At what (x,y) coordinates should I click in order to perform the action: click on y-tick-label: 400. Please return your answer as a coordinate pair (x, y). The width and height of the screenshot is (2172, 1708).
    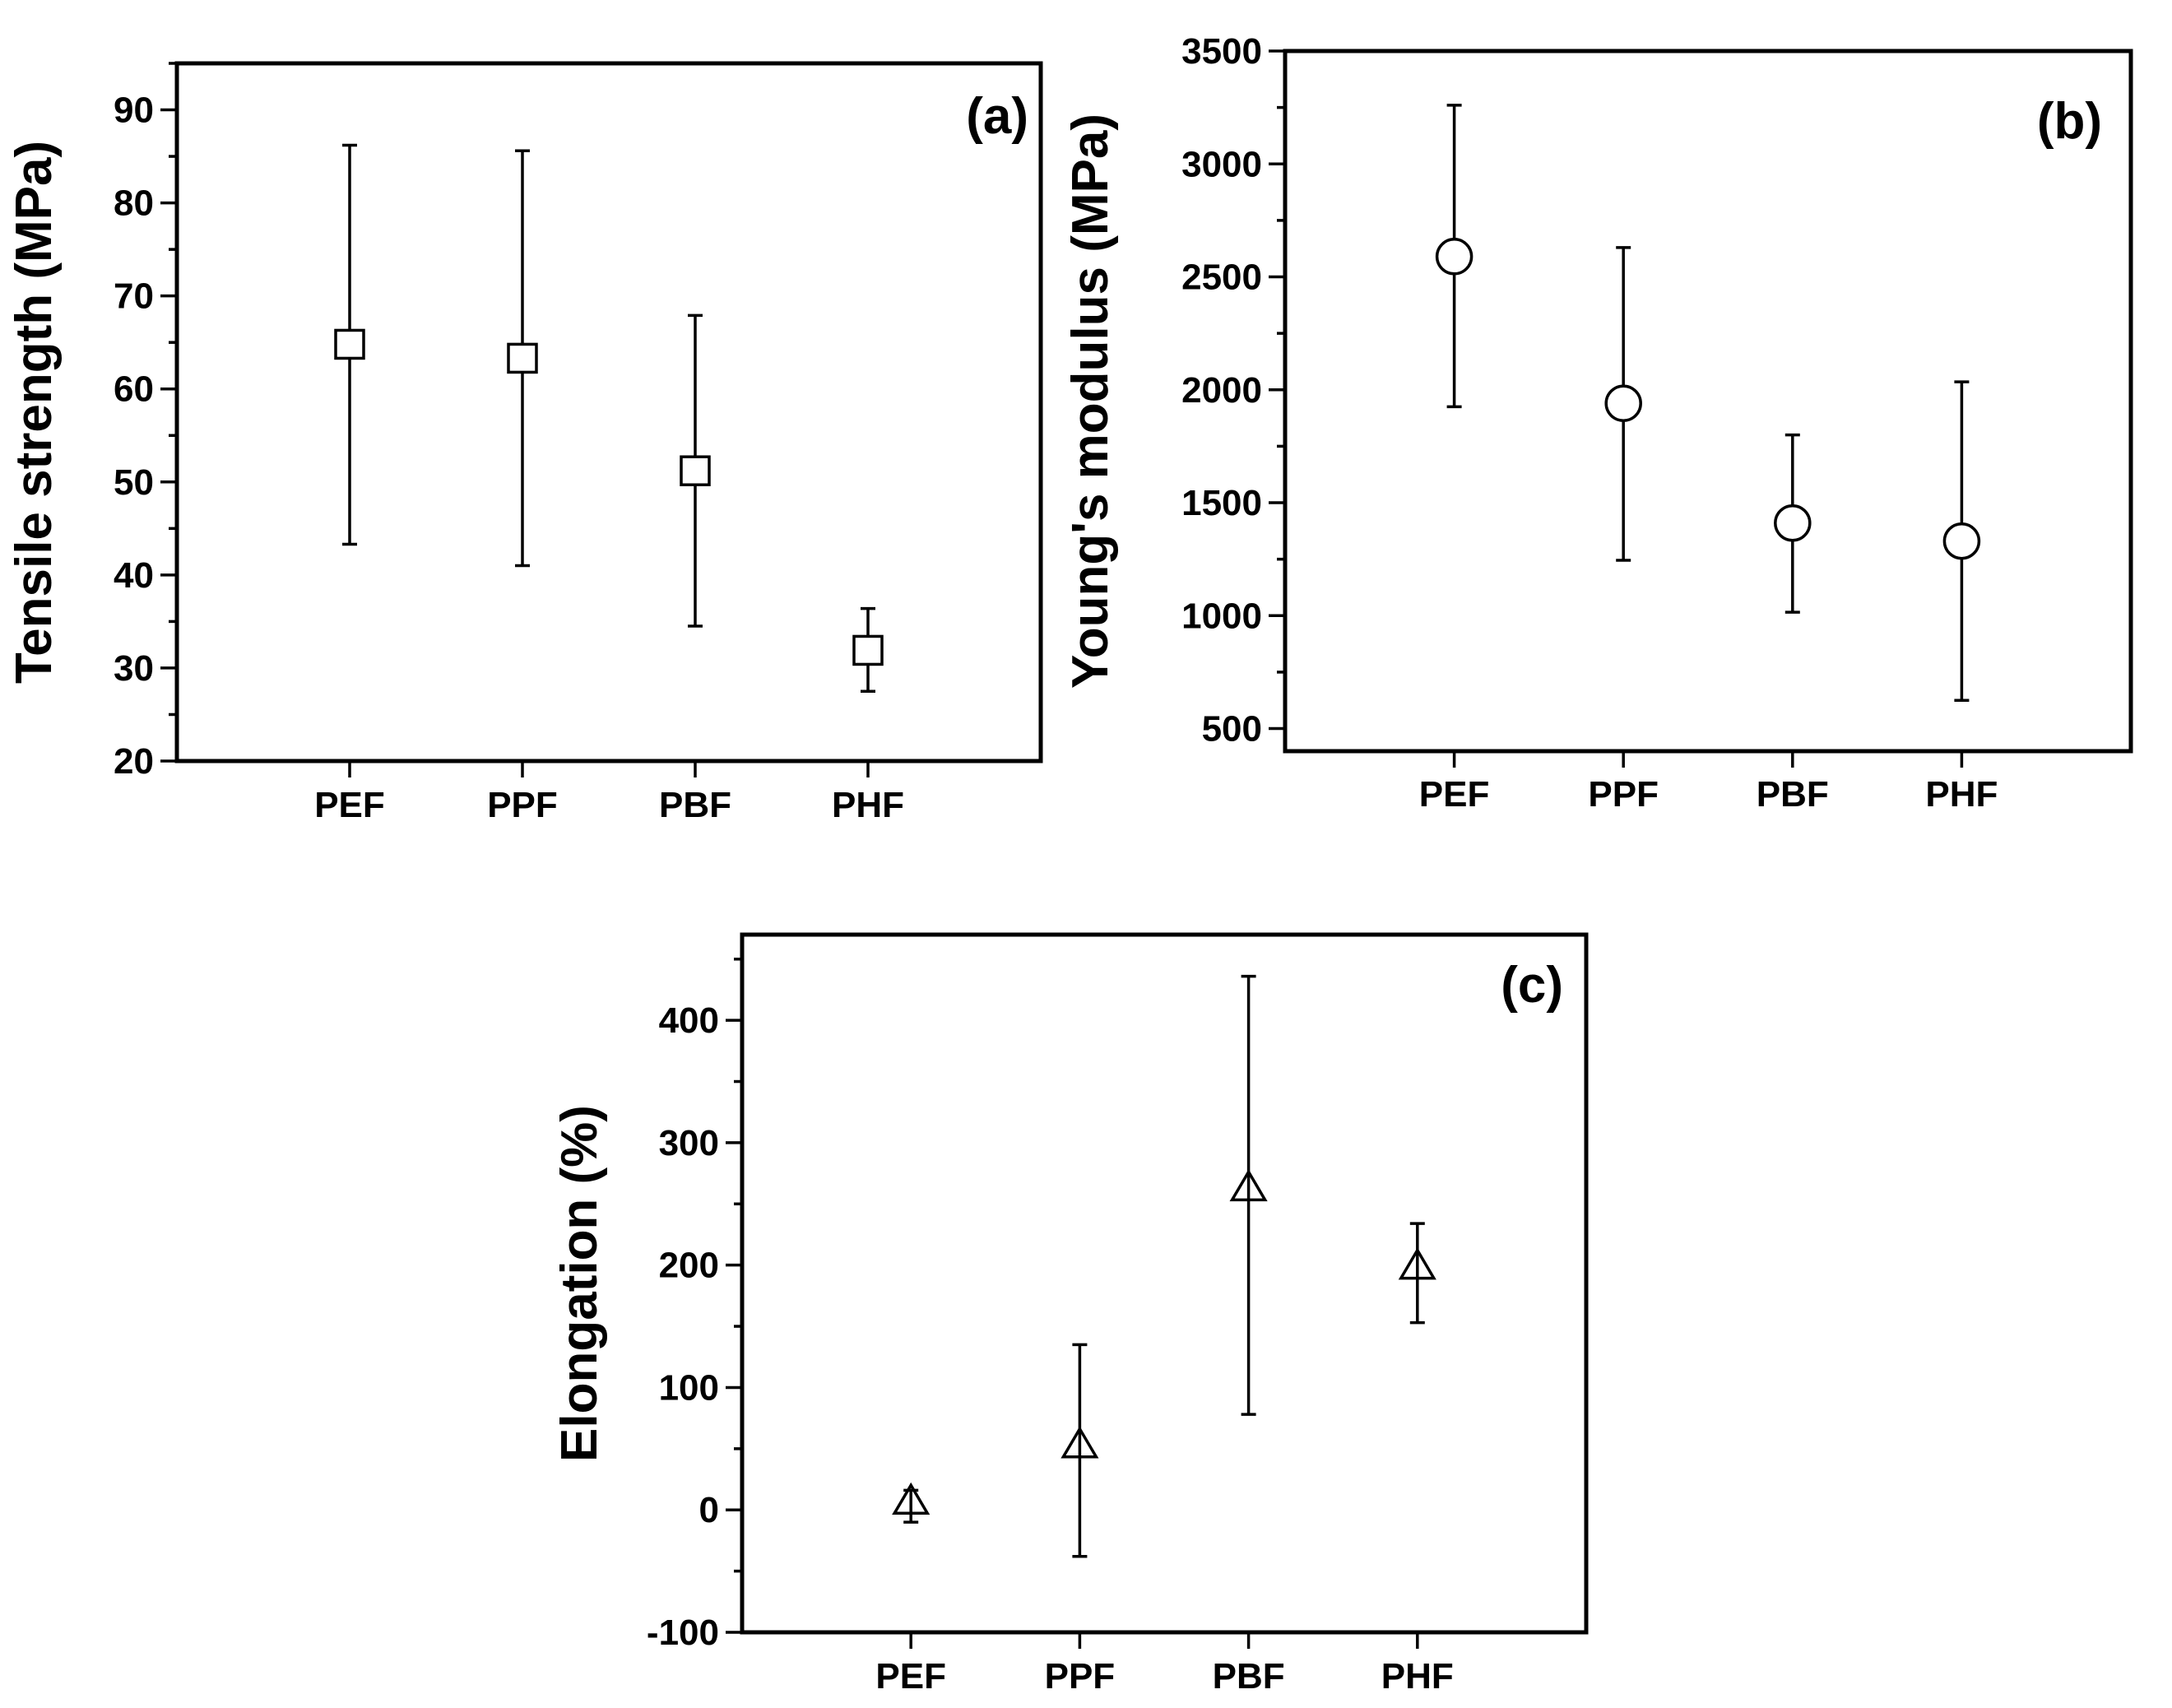
    Looking at the image, I should click on (689, 1021).